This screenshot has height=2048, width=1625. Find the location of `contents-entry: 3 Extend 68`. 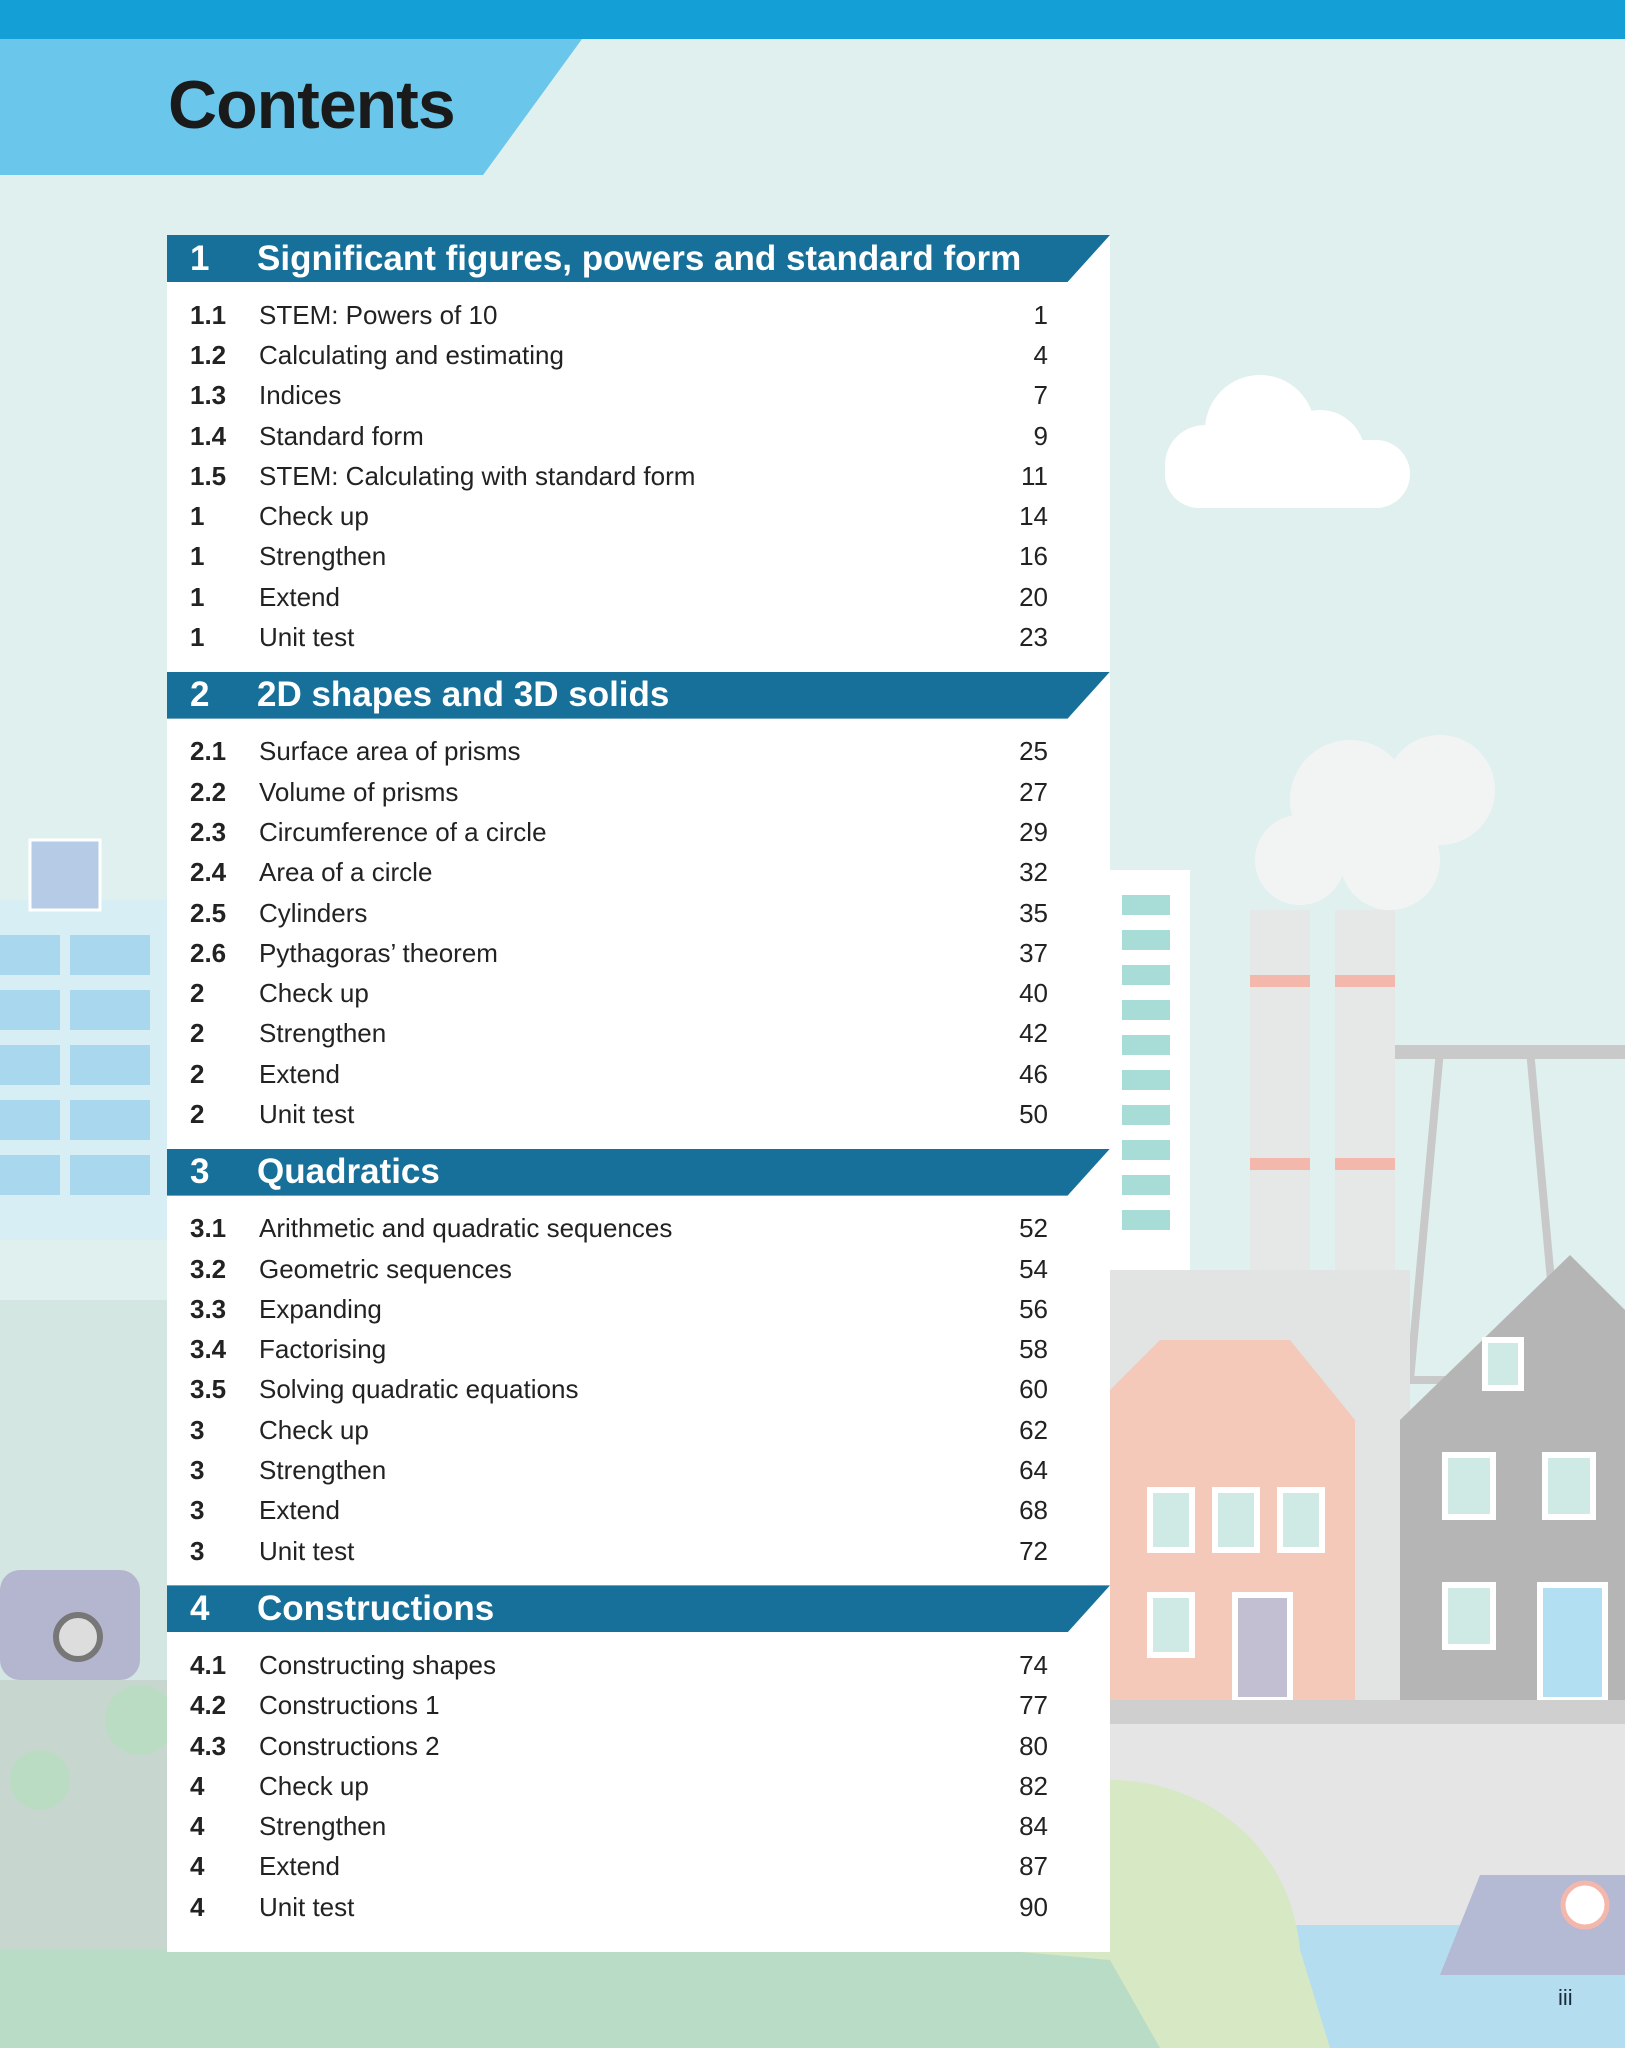

contents-entry: 3 Extend 68 is located at coordinates (638, 1511).